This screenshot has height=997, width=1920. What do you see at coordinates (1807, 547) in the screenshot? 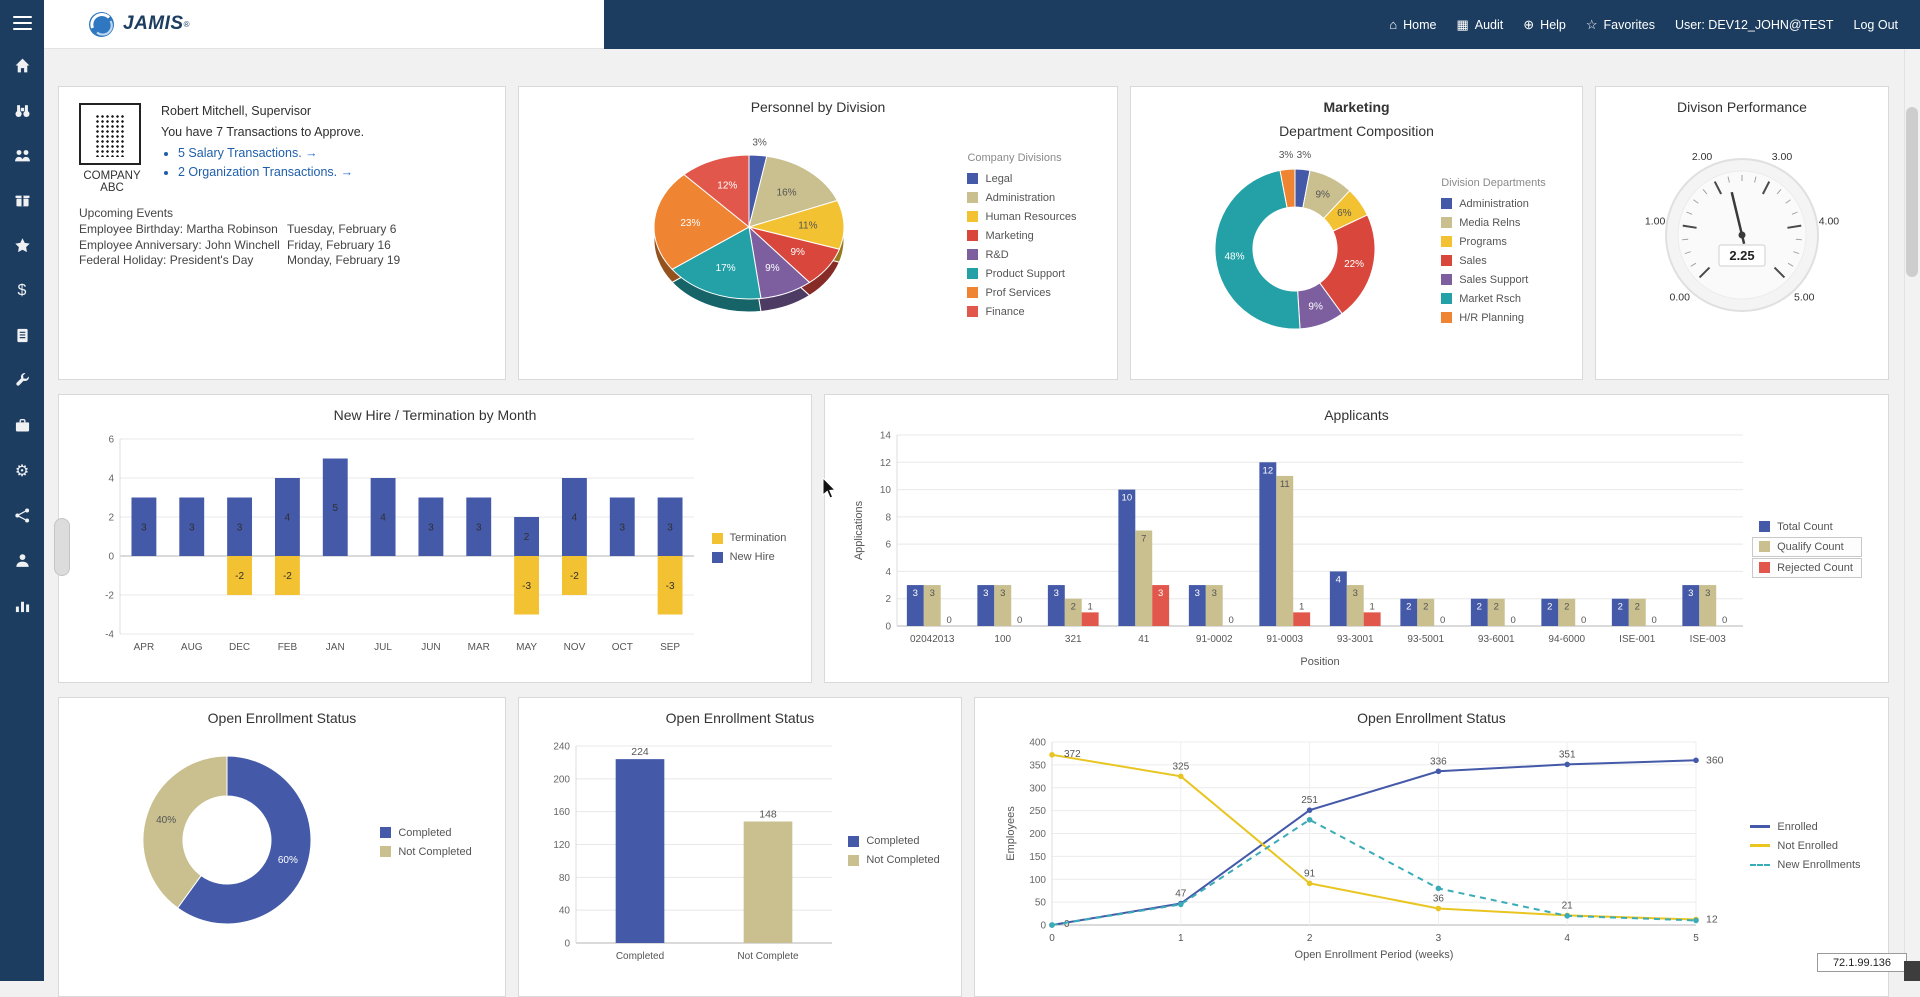
I see `legend-item-qualify-count: Qualify Count` at bounding box center [1807, 547].